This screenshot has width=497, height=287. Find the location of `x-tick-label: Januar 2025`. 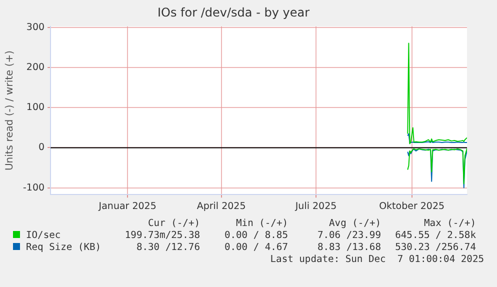

x-tick-label: Januar 2025 is located at coordinates (127, 206).